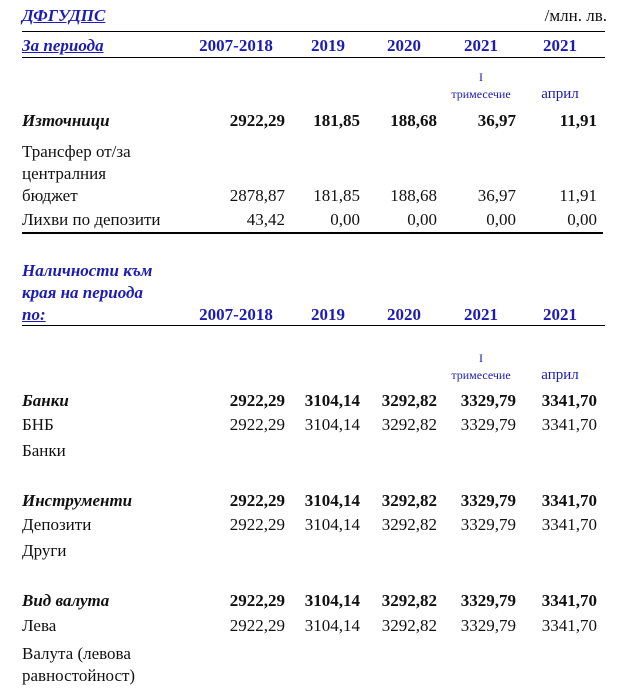 This screenshot has height=693, width=617. Describe the element at coordinates (82, 292) in the screenshot. I see `section-heading: края на периода` at that location.